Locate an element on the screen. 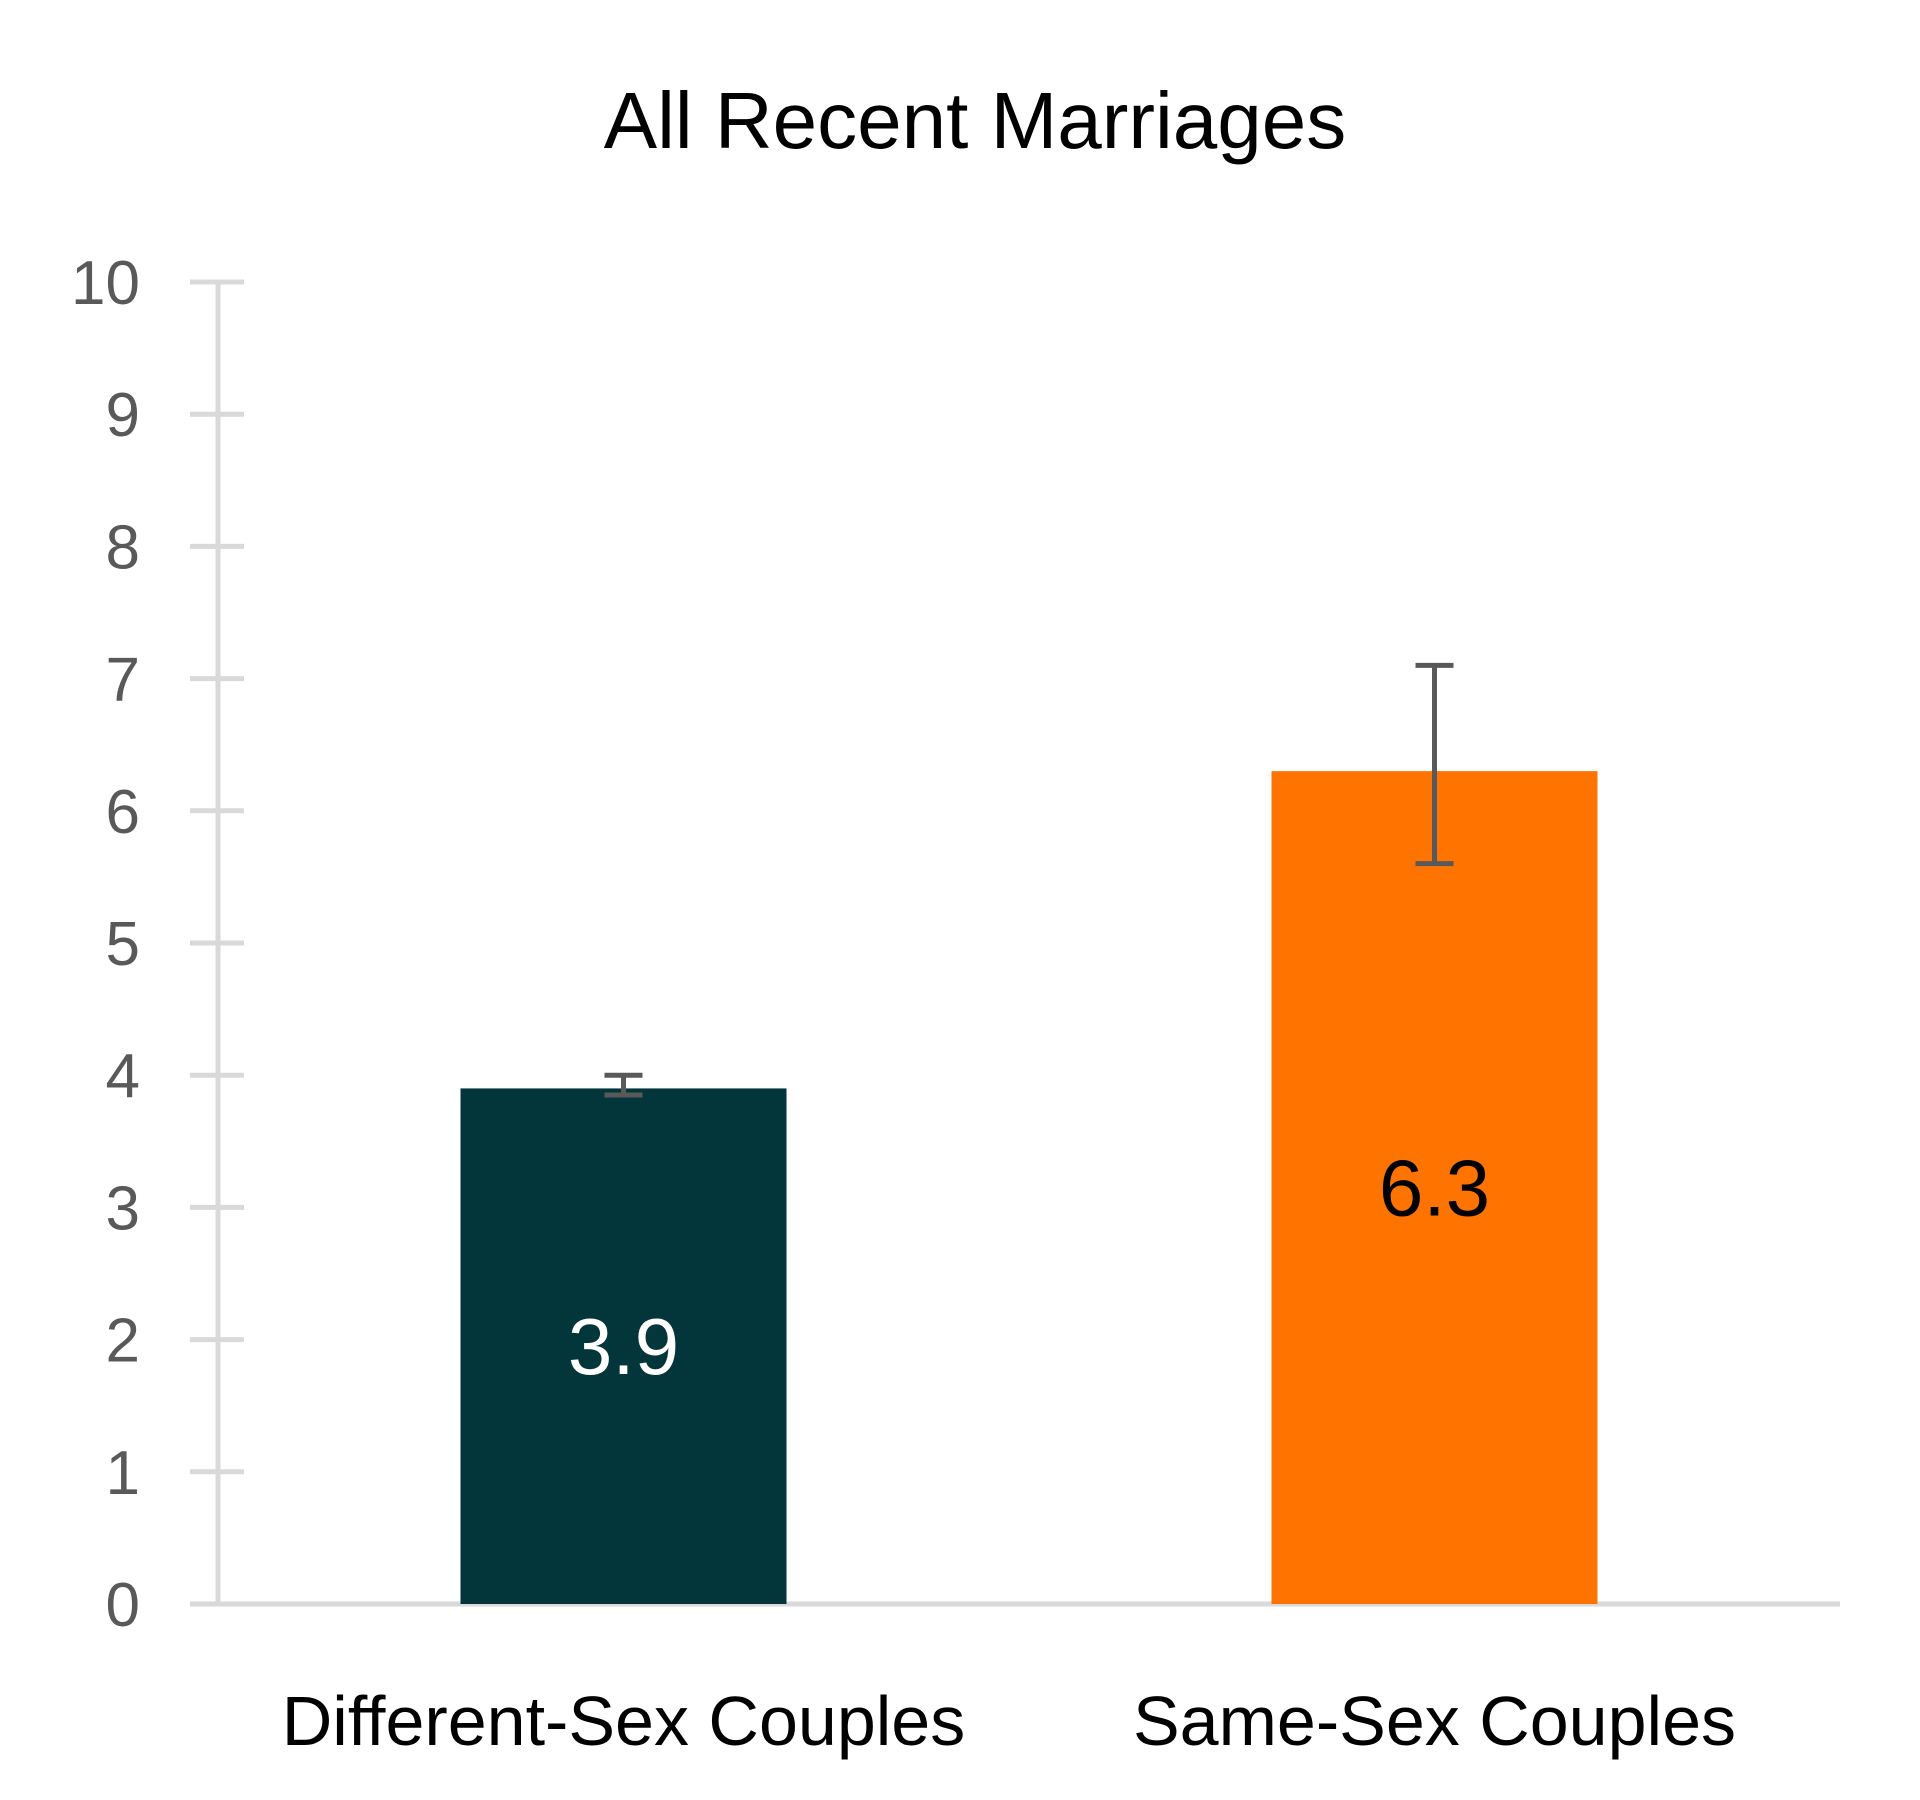 The image size is (1920, 1800). y-tick-label-9: 9 is located at coordinates (123, 415).